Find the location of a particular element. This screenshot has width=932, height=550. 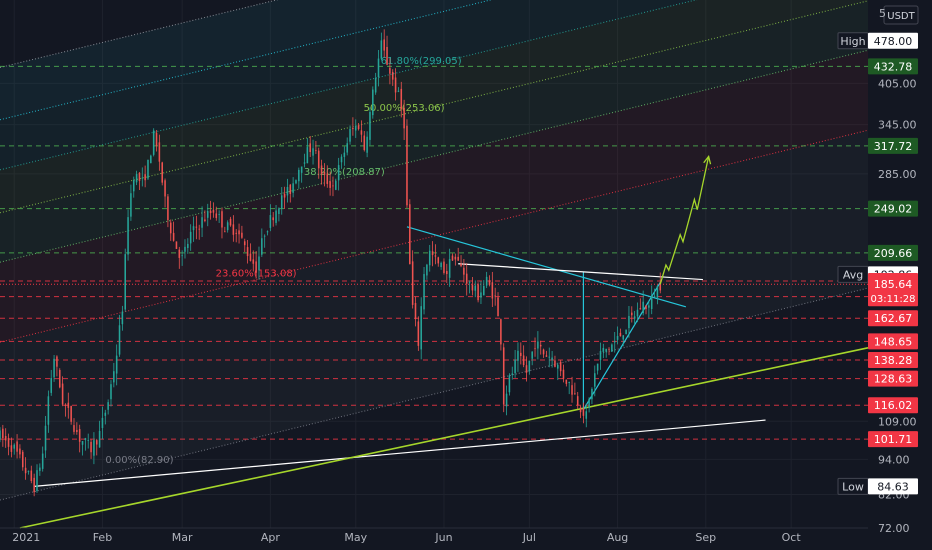

marker-label-text: High is located at coordinates (852, 41).